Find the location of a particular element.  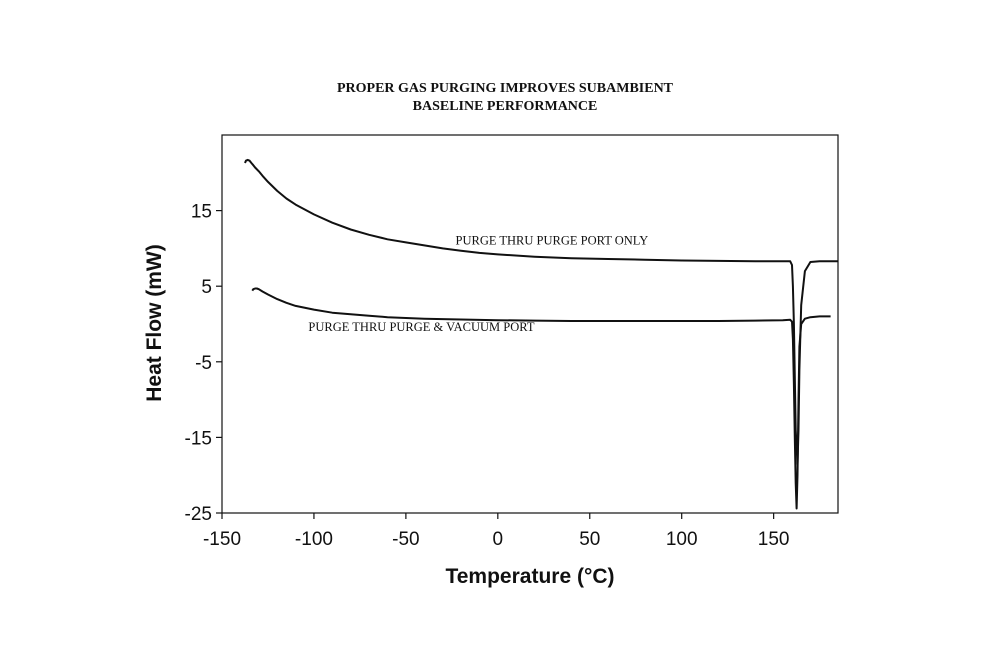

x-axis-title: Temperature (°C) is located at coordinates (529, 576).